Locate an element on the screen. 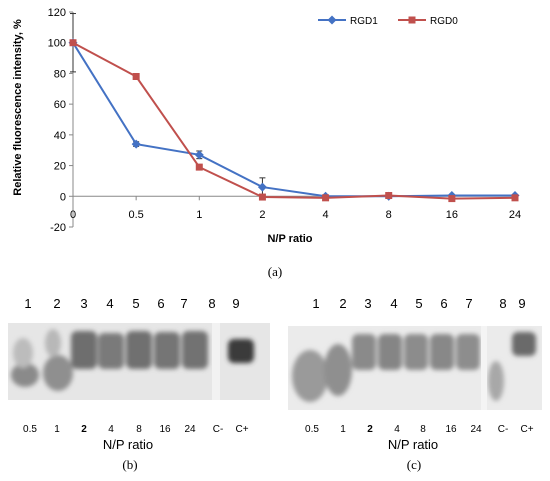  gel-b-lane-number: 3 is located at coordinates (84, 303).